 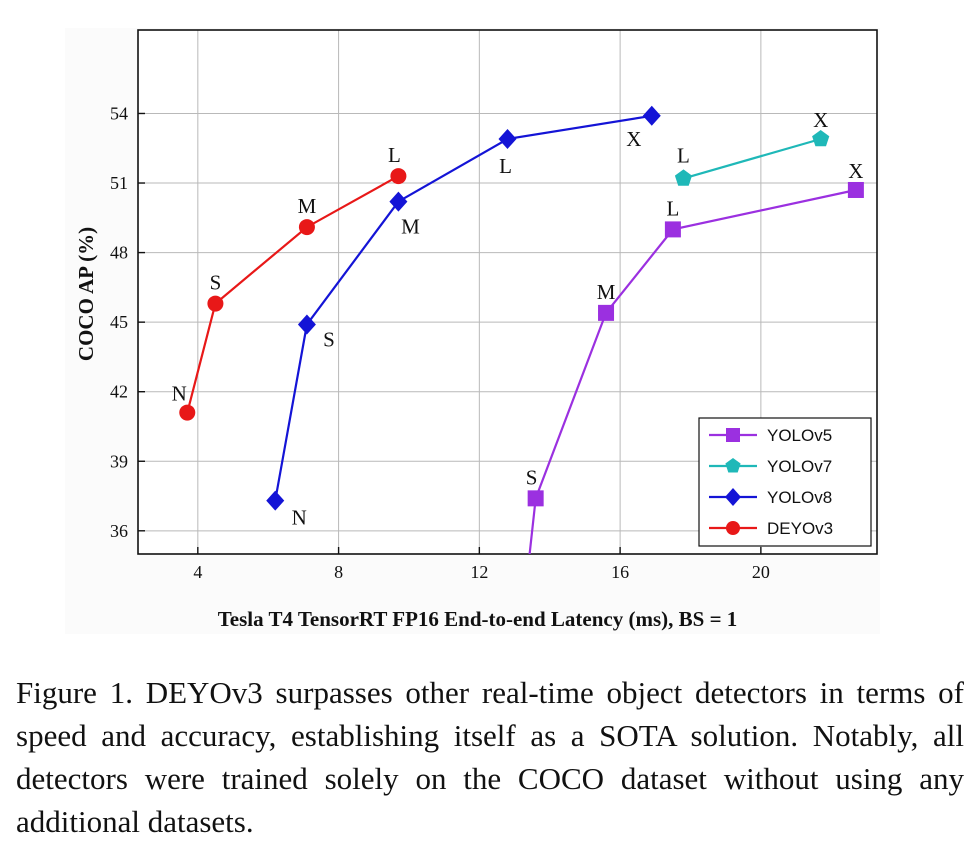 I want to click on point-label-yolov7: X, so click(x=820, y=120).